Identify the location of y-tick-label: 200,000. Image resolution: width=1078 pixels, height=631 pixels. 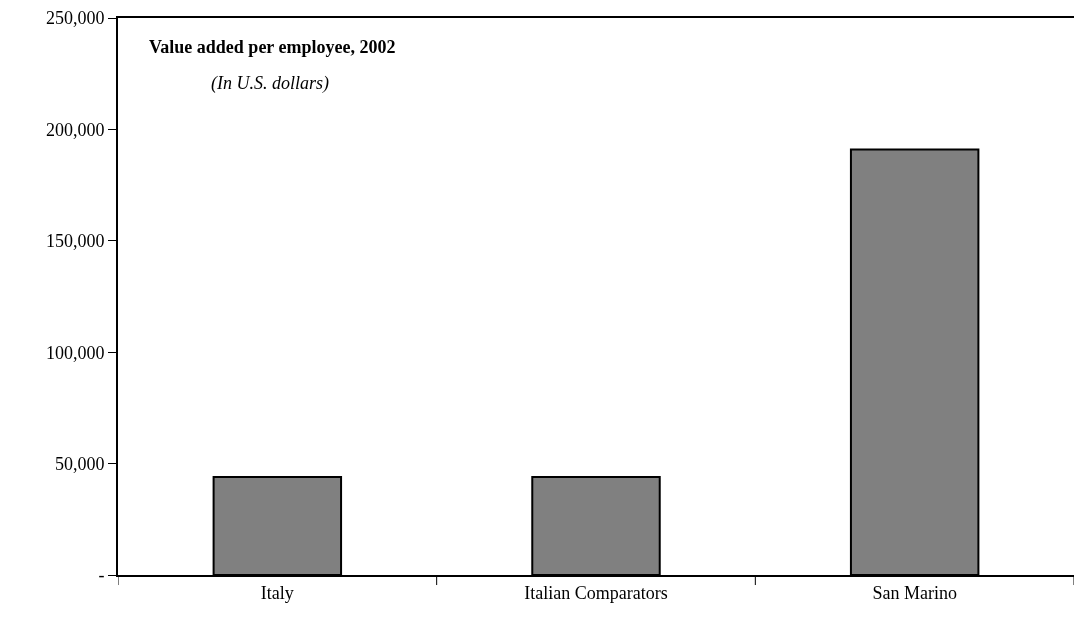
(75, 129).